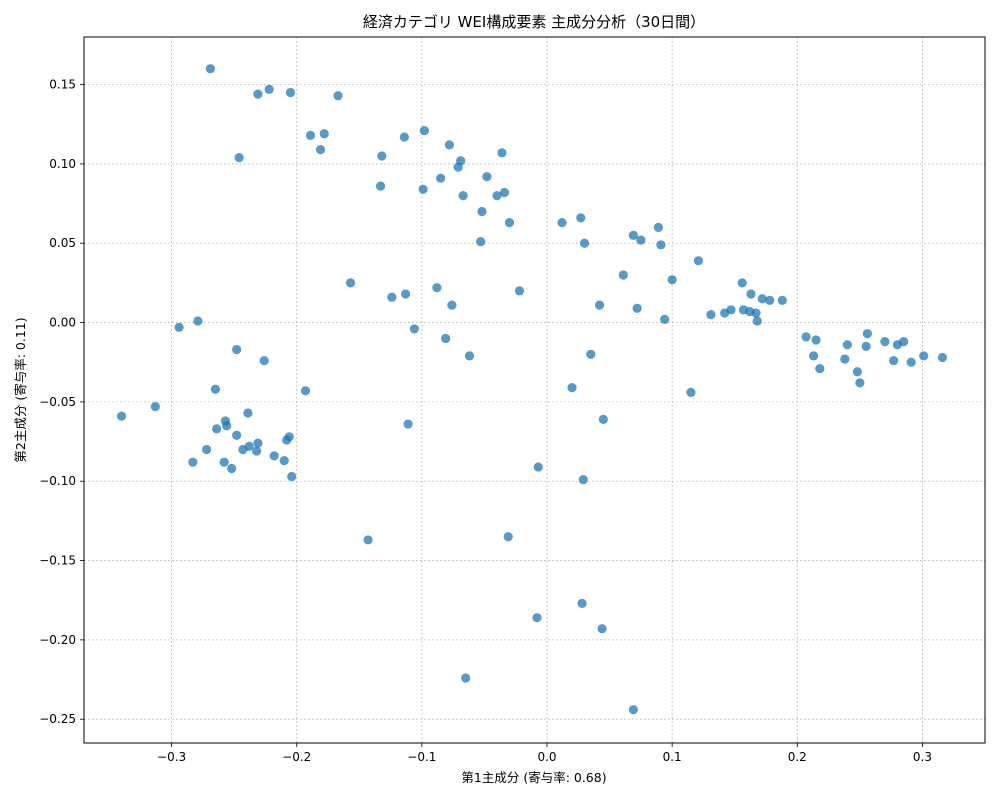  What do you see at coordinates (797, 757) in the screenshot?
I see `x-tick-label: 0.2` at bounding box center [797, 757].